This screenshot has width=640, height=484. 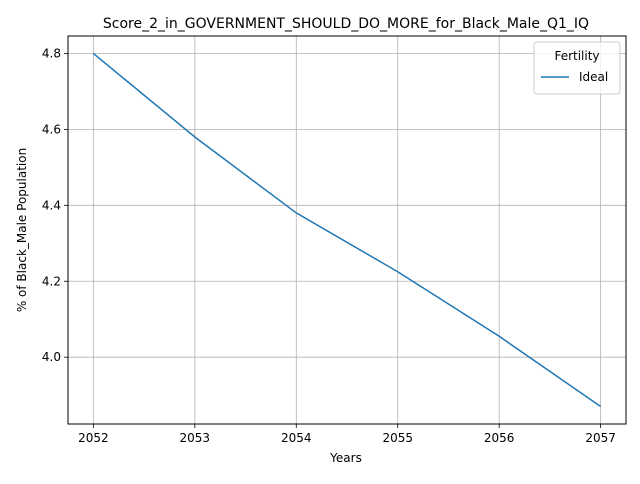 I want to click on x-tick-label: 2052, so click(x=93, y=438).